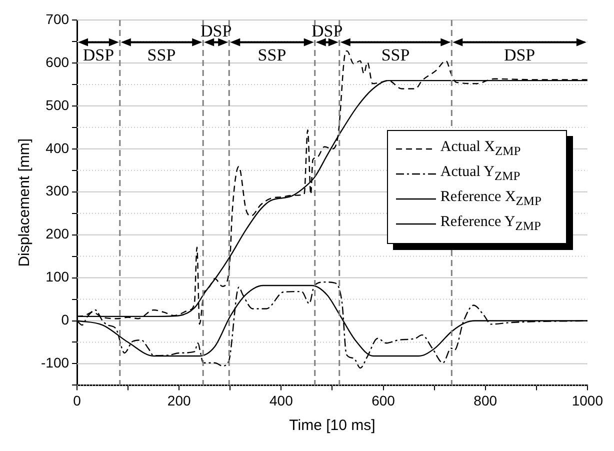 The width and height of the screenshot is (614, 451). What do you see at coordinates (332, 425) in the screenshot?
I see `x-axis-title: Time [10 ms]` at bounding box center [332, 425].